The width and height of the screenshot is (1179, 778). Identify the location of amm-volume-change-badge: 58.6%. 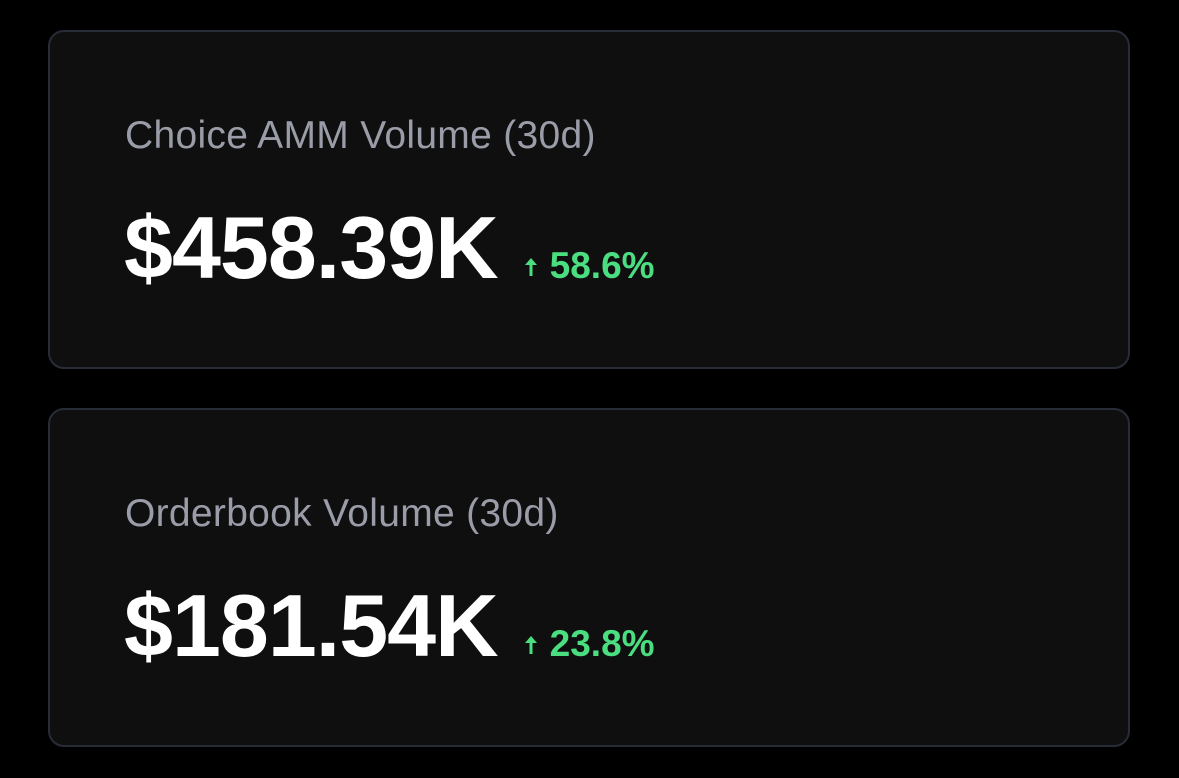
(588, 266).